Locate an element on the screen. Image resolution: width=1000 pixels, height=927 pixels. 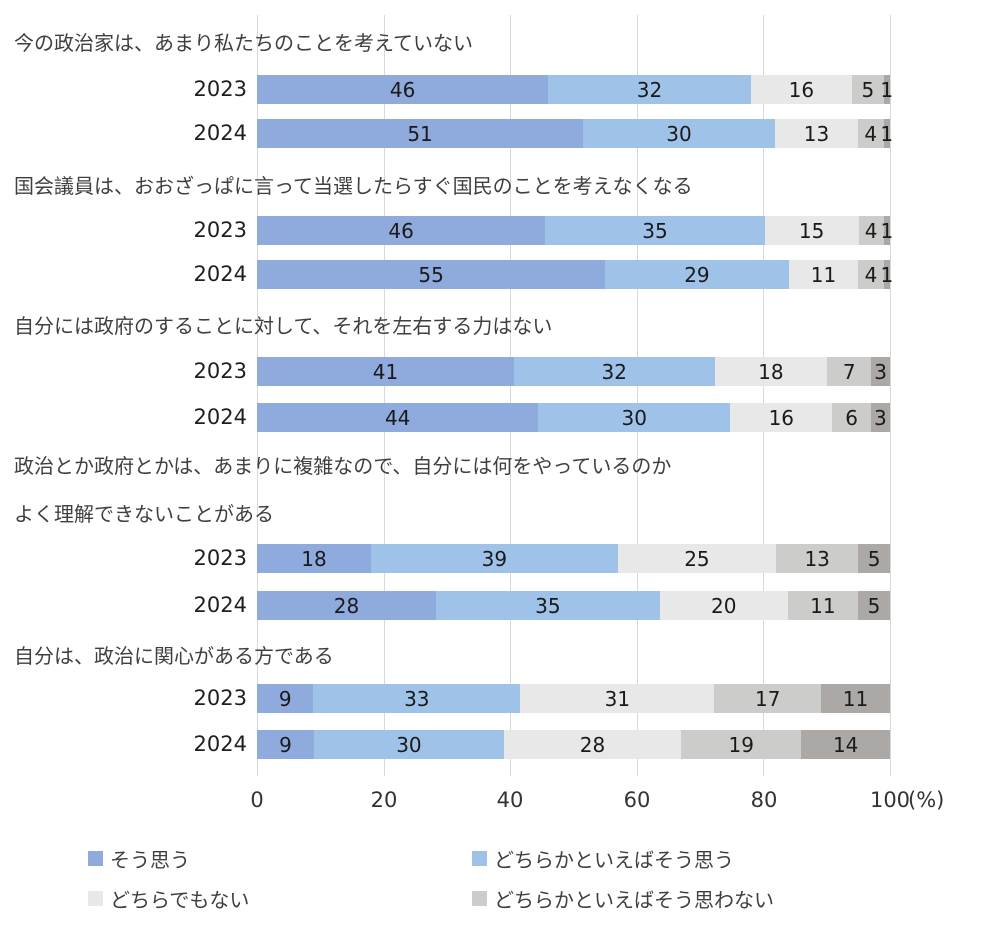
legend-label: どちらかといえばそう思う is located at coordinates (614, 859).